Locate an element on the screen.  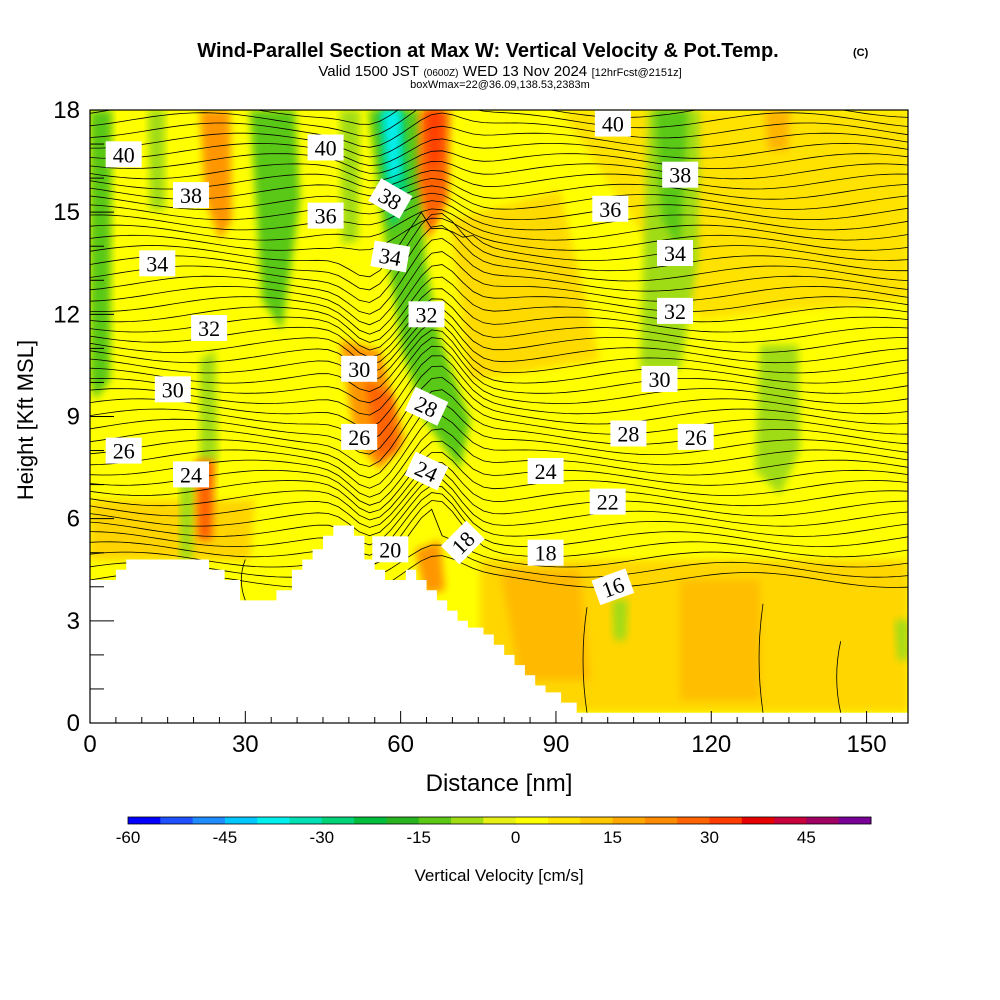
colorbar-label: Vertical Velocity [cm/s] is located at coordinates (498, 875).